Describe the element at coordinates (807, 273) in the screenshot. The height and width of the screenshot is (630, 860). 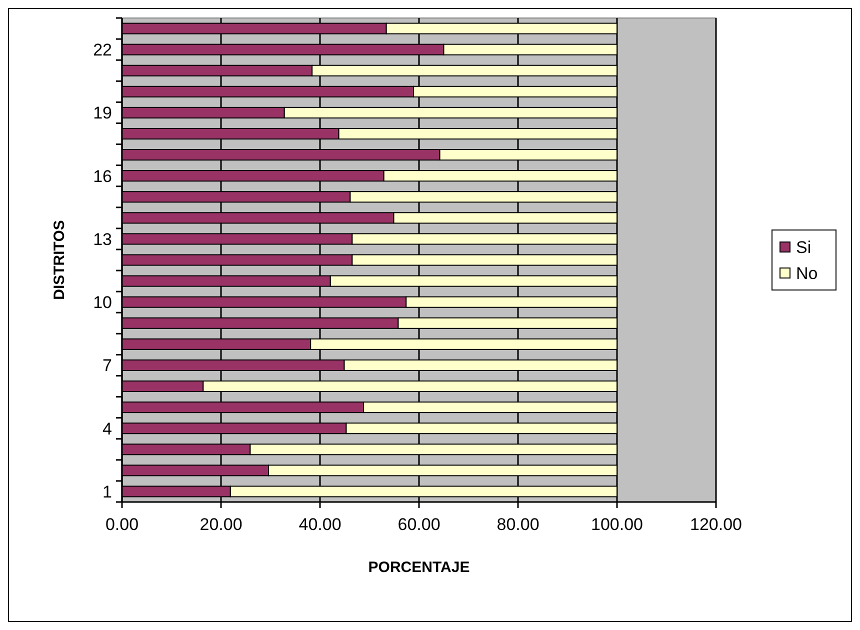
I see `legend-label: No` at that location.